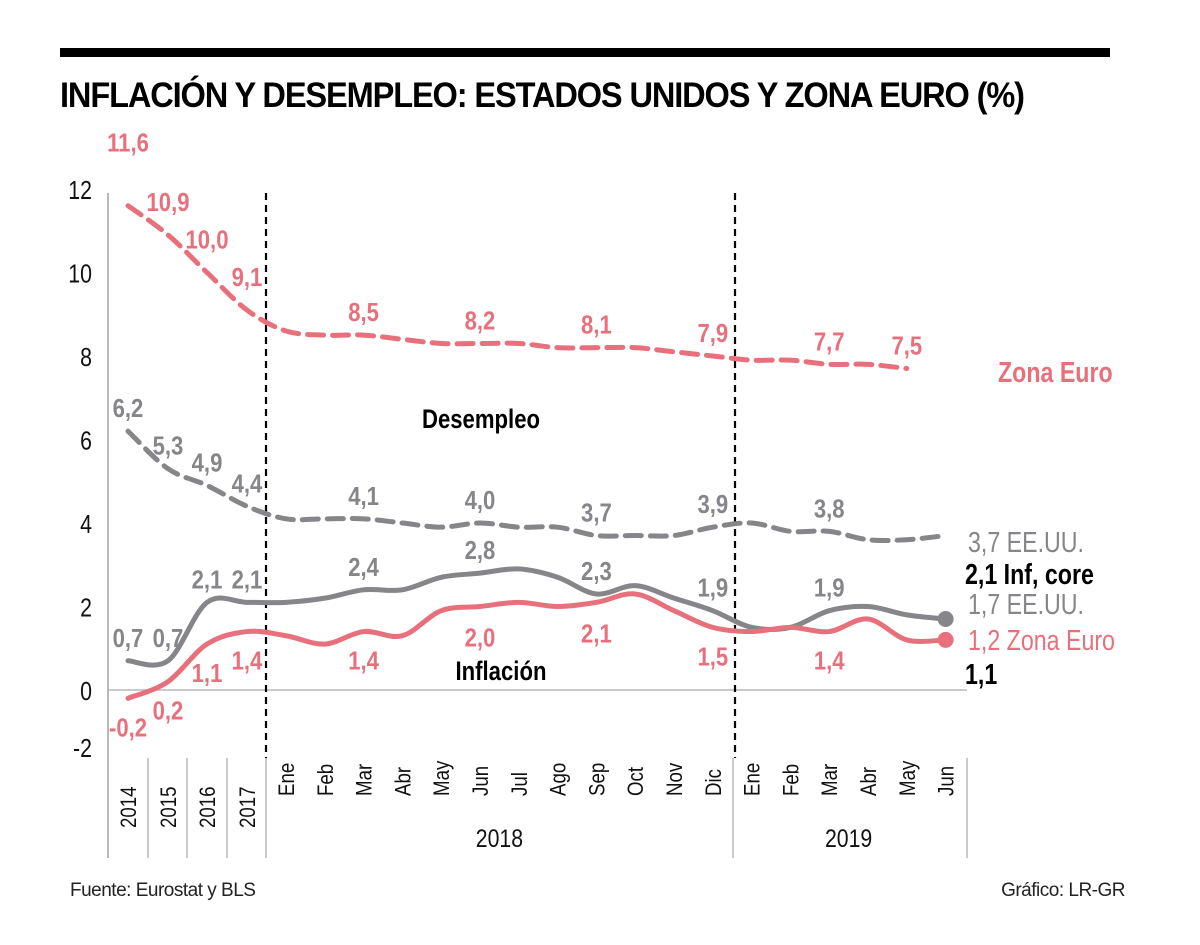 This screenshot has height=945, width=1200. Describe the element at coordinates (712, 505) in the screenshot. I see `data-label: 3,9` at that location.